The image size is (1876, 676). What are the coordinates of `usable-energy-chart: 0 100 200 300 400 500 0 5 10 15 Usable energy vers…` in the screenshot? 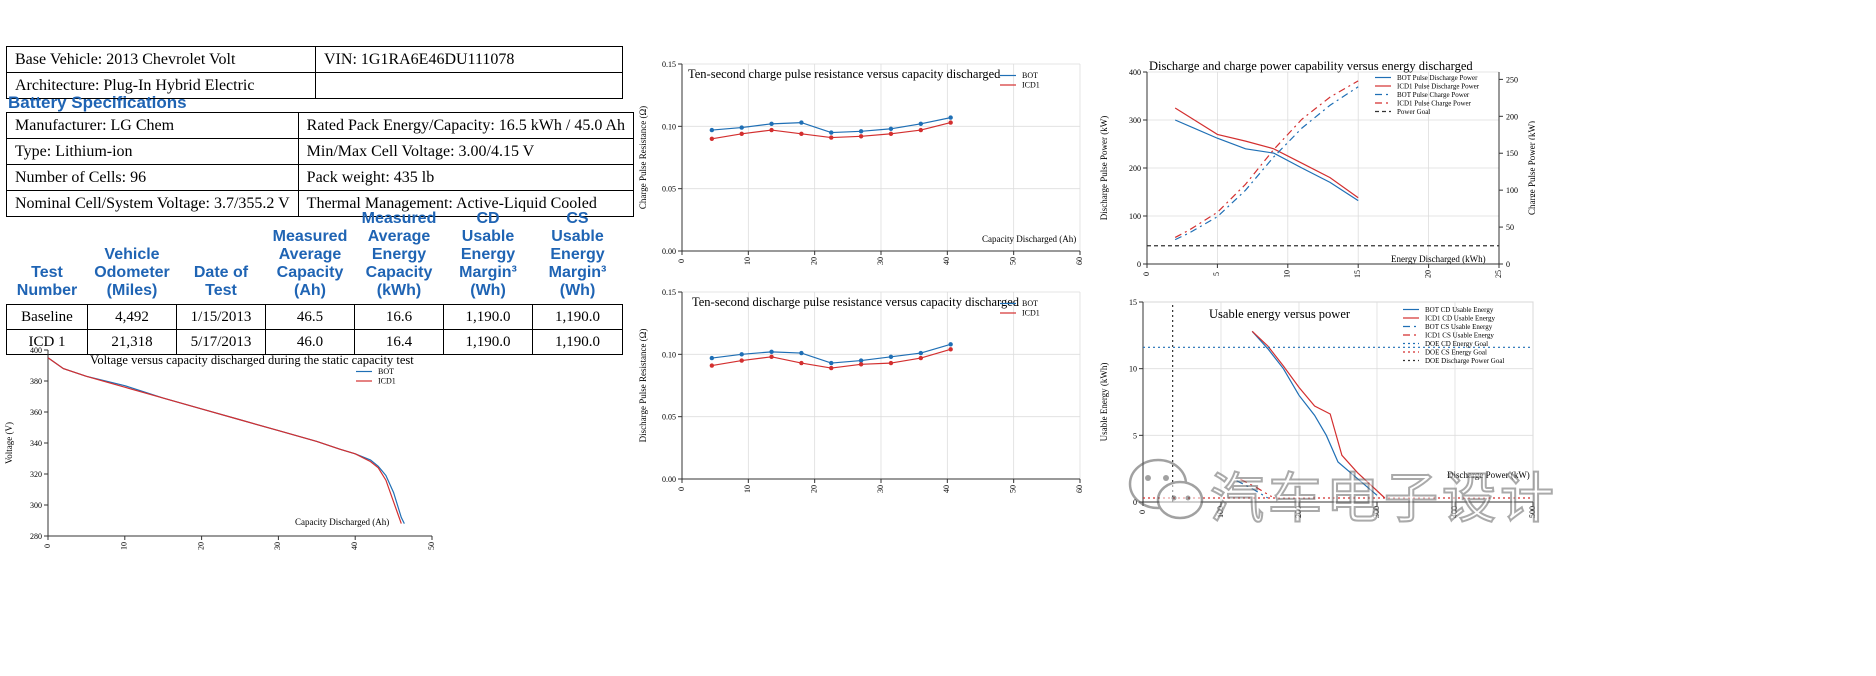 It's located at (1318, 408).